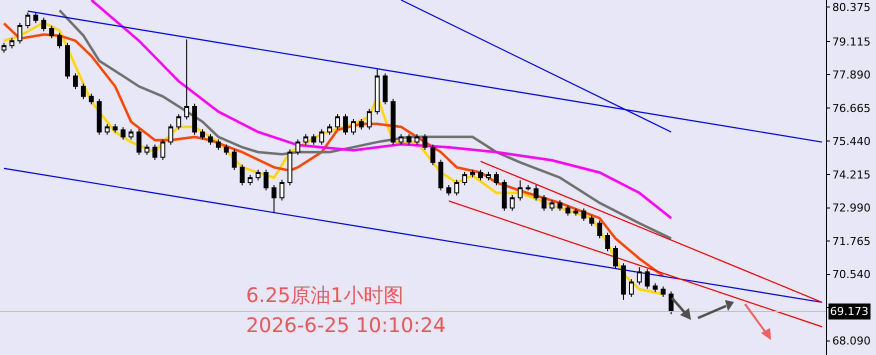 The height and width of the screenshot is (355, 876). What do you see at coordinates (851, 7) in the screenshot?
I see `y-tick-label: 80.375` at bounding box center [851, 7].